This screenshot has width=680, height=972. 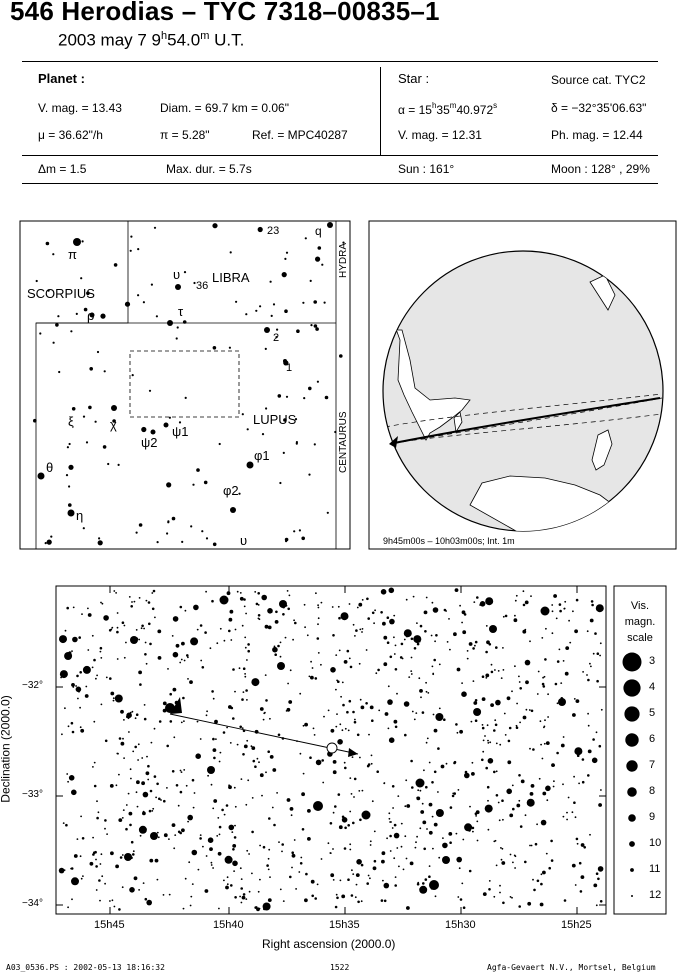 What do you see at coordinates (599, 108) in the screenshot?
I see `star-delta: δ = −32°35'06.63"` at bounding box center [599, 108].